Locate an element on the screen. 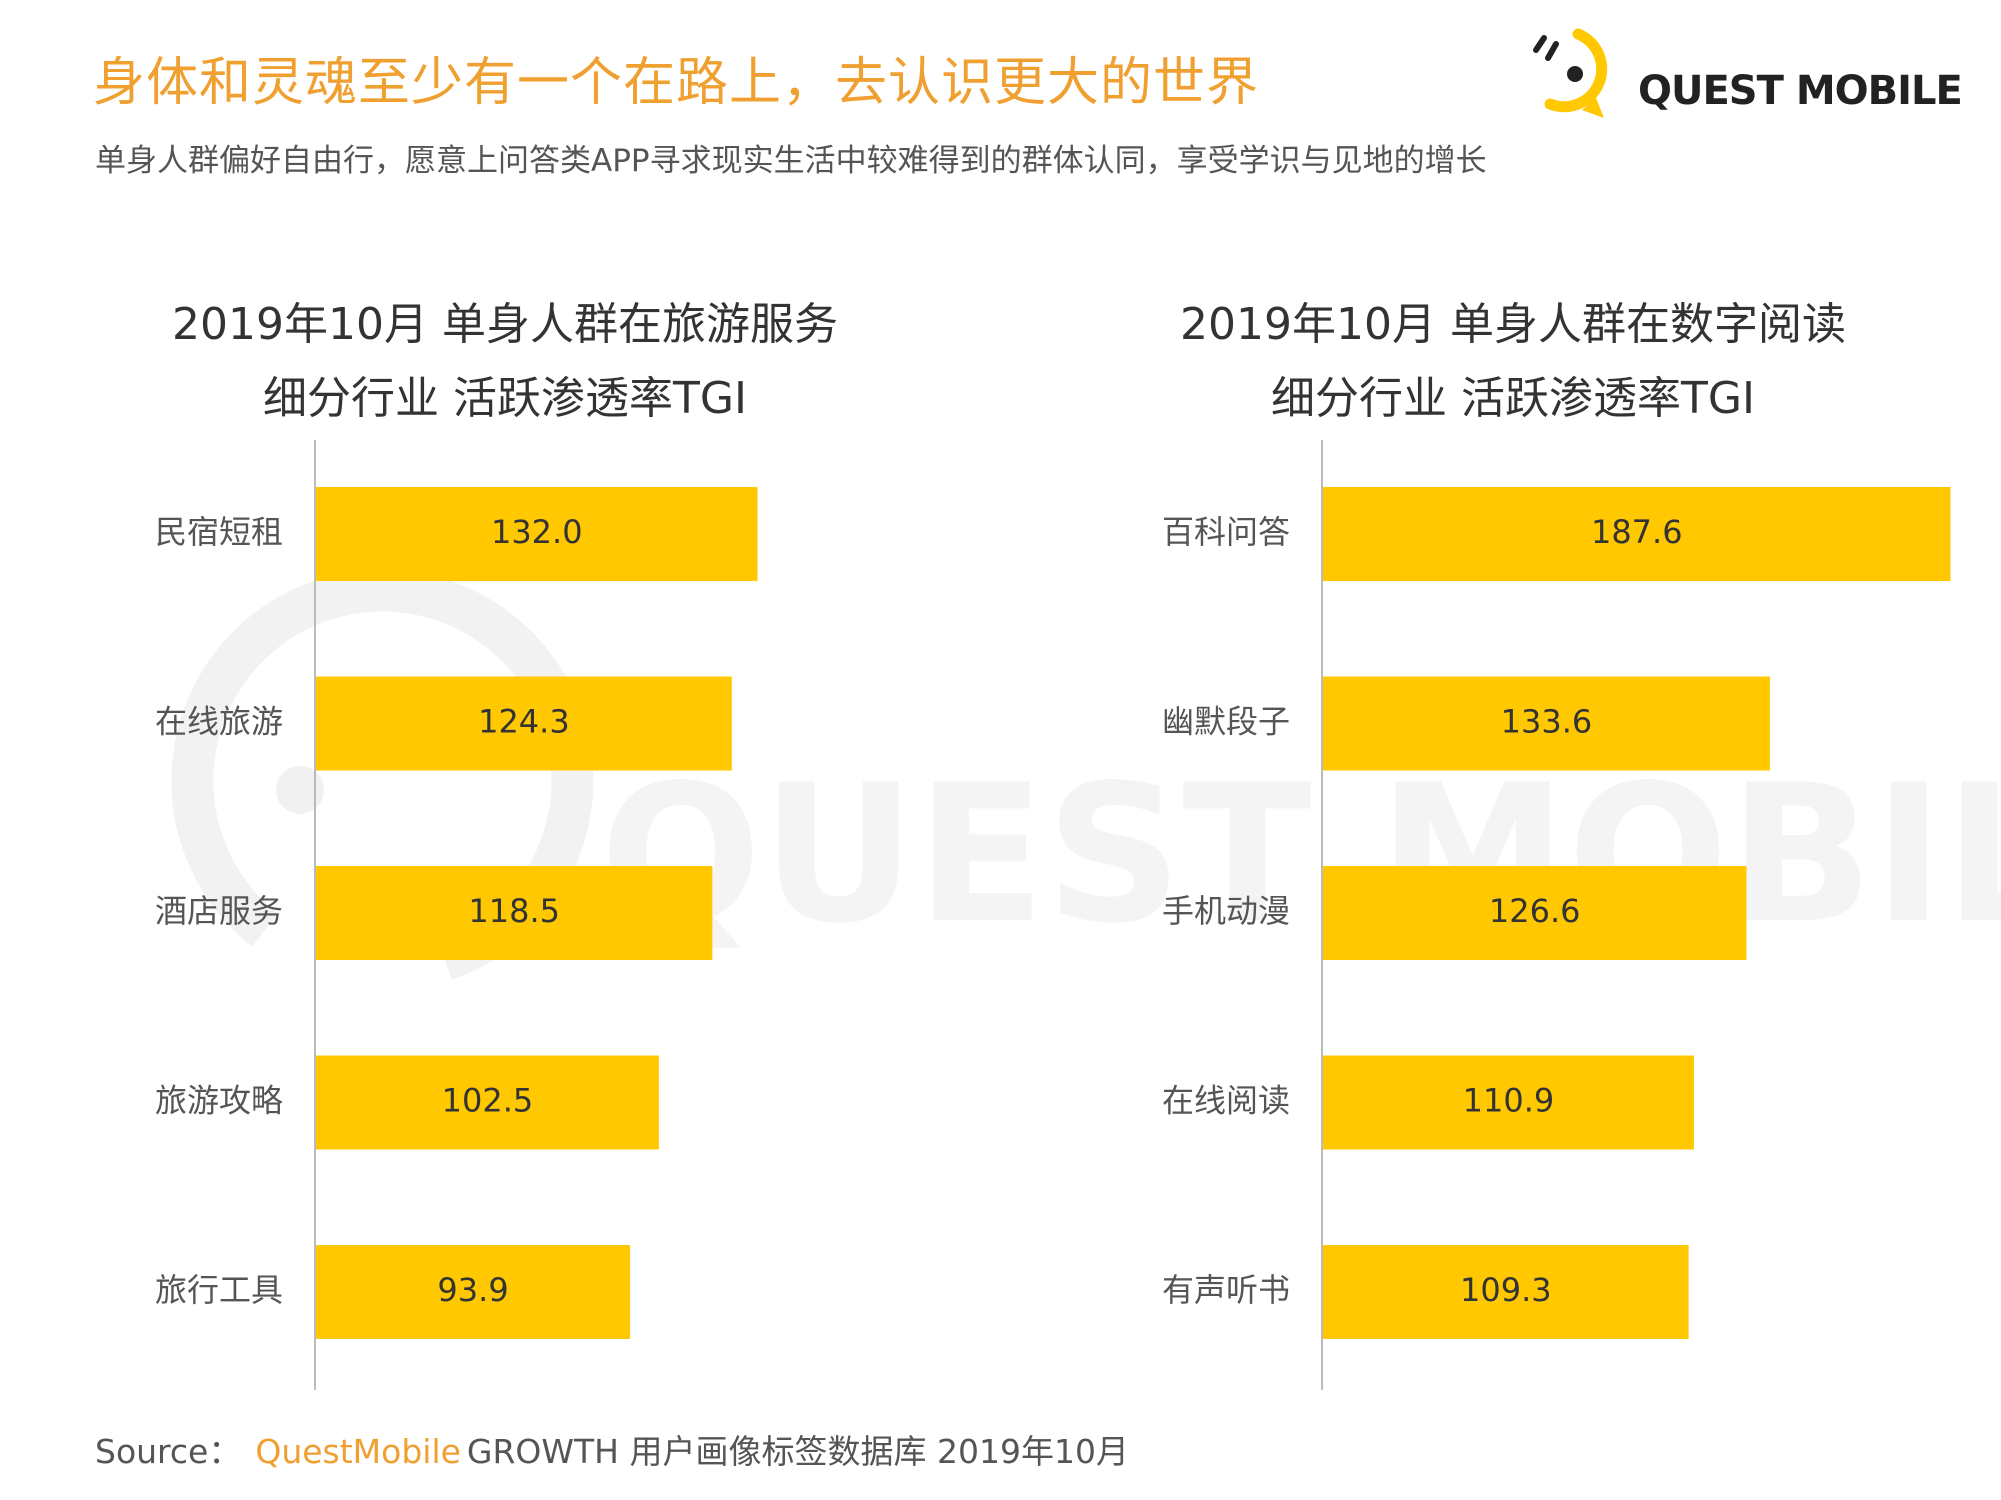  data-label: 132.0 is located at coordinates (537, 532).